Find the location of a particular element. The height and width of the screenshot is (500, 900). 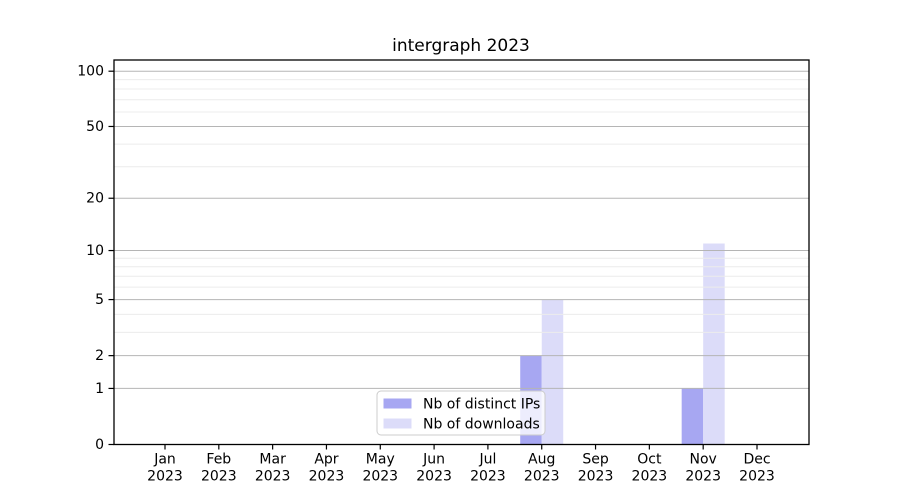

x-tick-label: Sep 2023 is located at coordinates (596, 468).